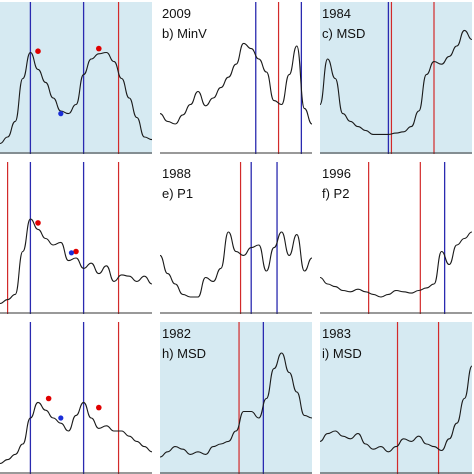 Image resolution: width=474 pixels, height=474 pixels. What do you see at coordinates (335, 193) in the screenshot?
I see `panel-label: f) P2` at bounding box center [335, 193].